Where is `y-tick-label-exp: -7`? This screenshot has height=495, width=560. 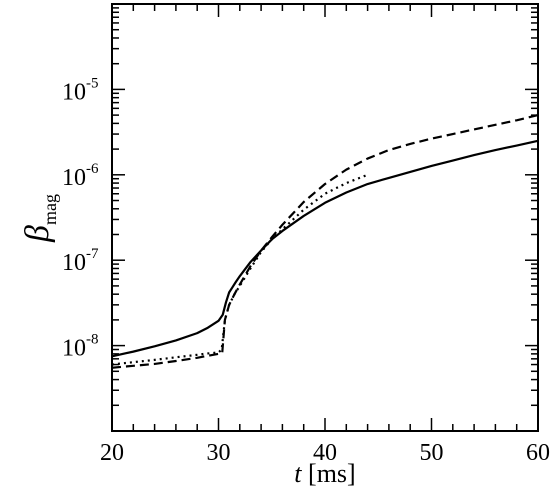
y-tick-label-exp: -7 is located at coordinates (92, 254).